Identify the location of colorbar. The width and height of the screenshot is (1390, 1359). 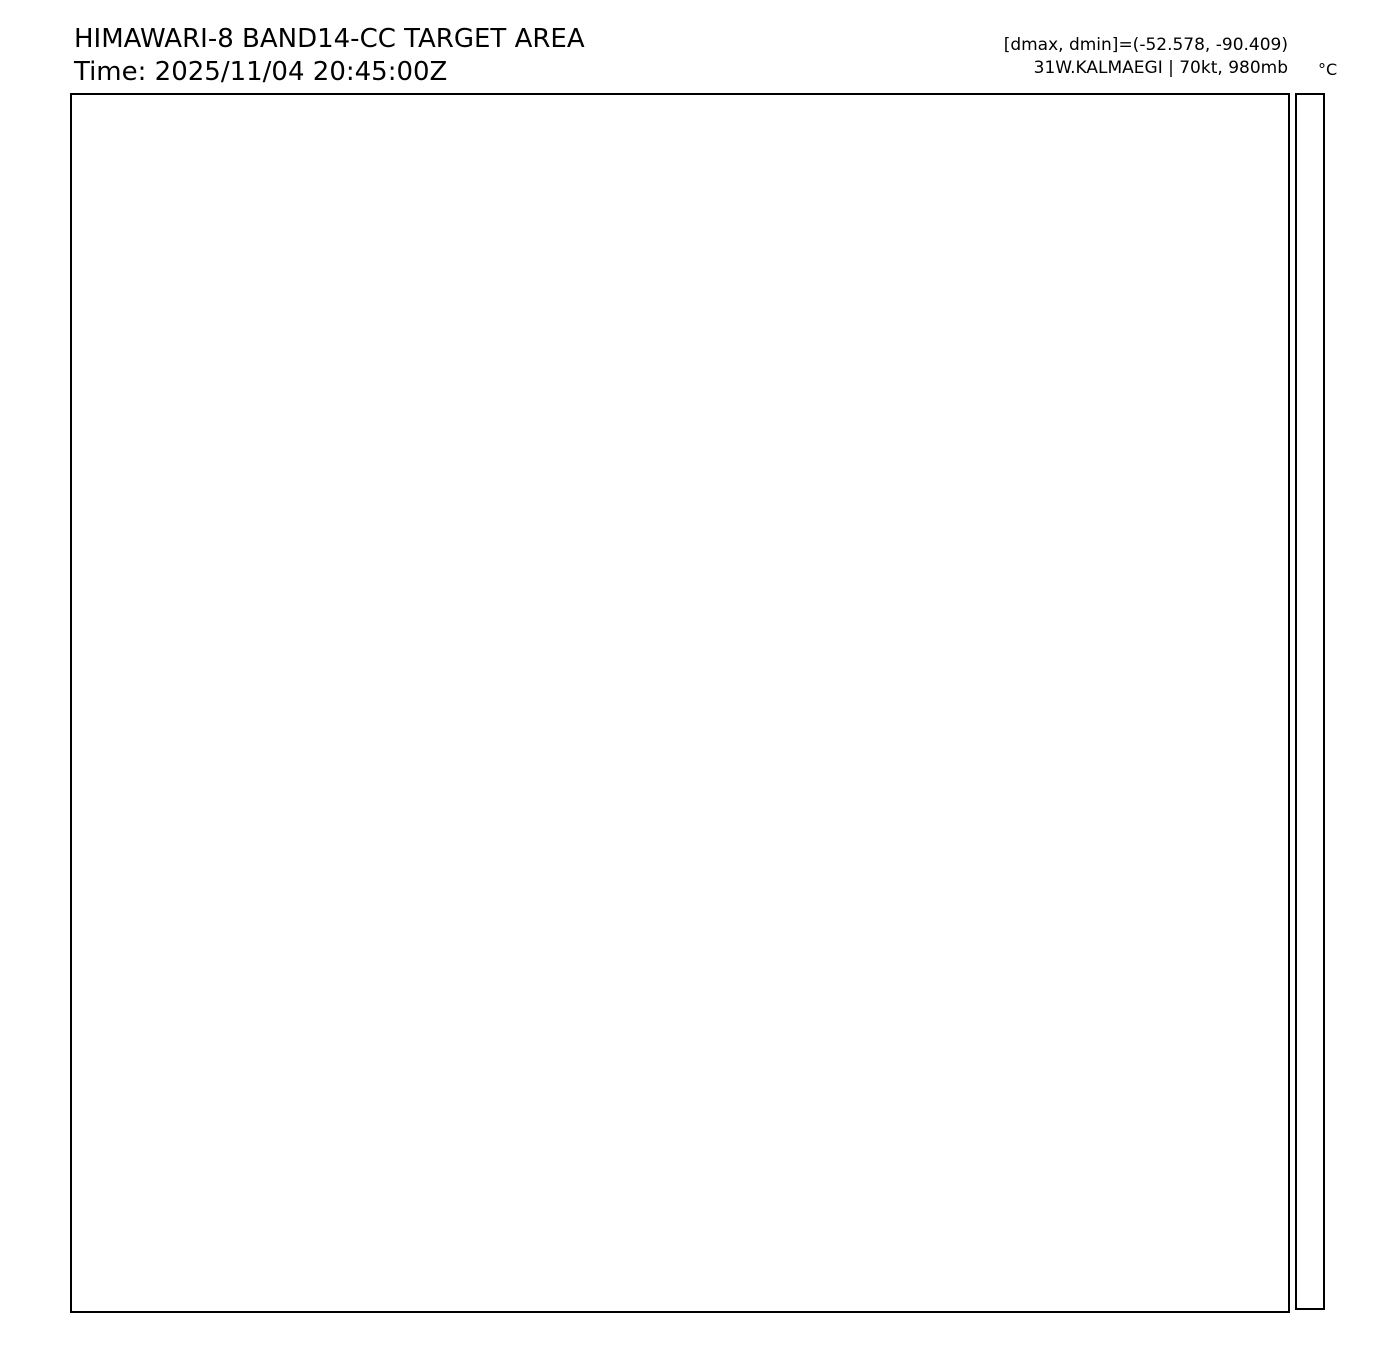
(1310, 701).